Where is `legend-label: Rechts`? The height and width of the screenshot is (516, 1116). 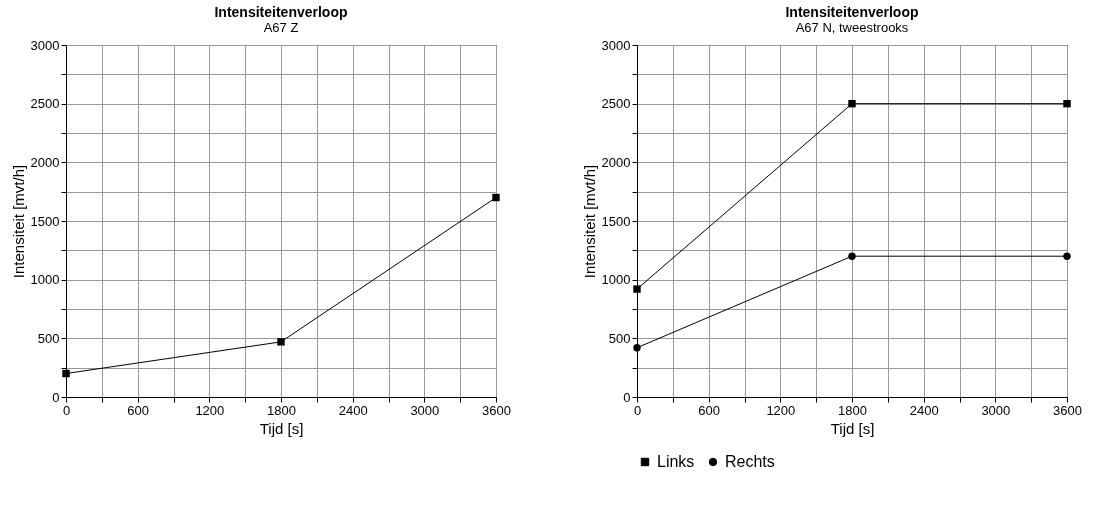 legend-label: Rechts is located at coordinates (750, 461).